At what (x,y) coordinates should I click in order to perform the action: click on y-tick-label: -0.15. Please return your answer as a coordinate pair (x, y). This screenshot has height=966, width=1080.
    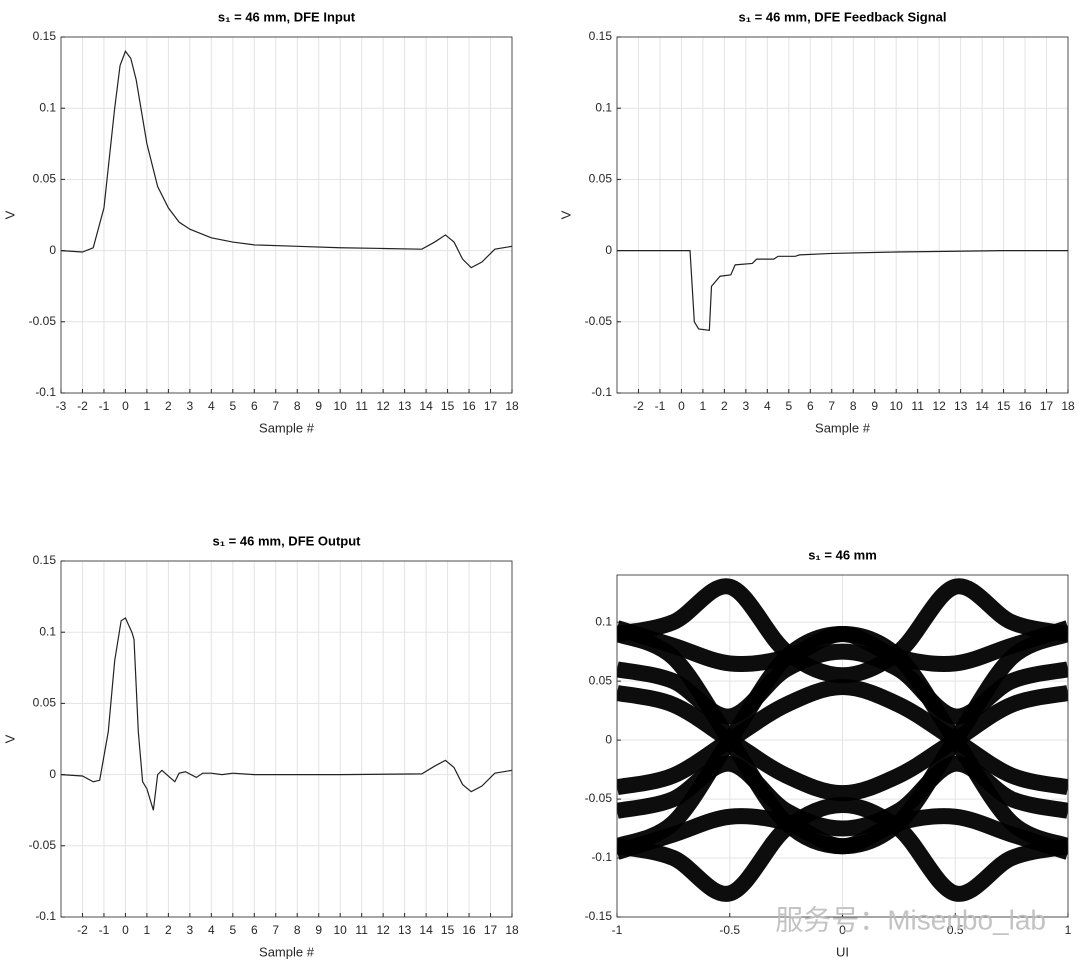
    Looking at the image, I should click on (599, 916).